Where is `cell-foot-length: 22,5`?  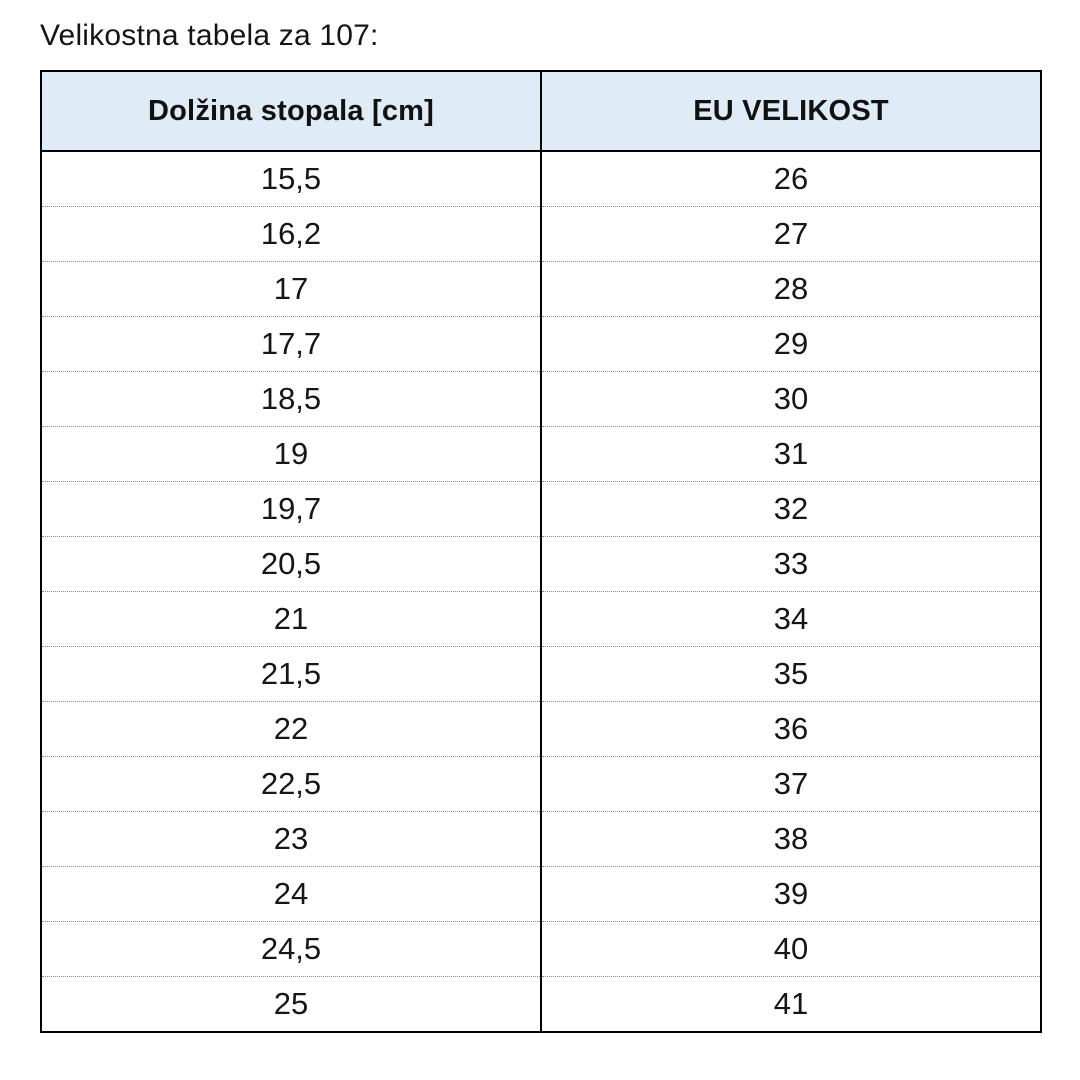 cell-foot-length: 22,5 is located at coordinates (291, 784).